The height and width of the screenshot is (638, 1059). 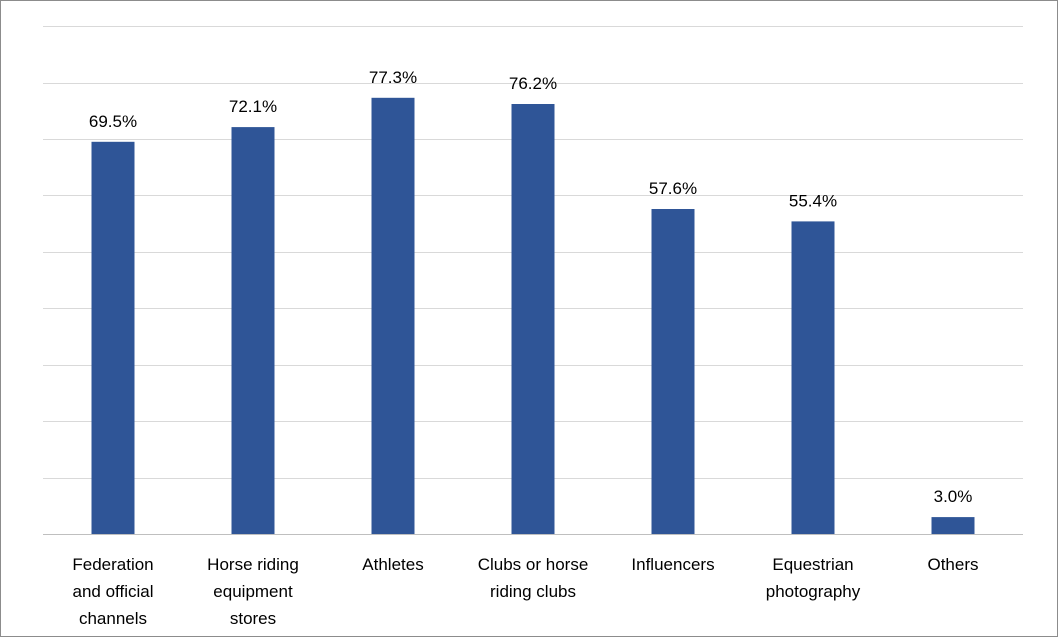 I want to click on category-label-line: and official, so click(x=113, y=591).